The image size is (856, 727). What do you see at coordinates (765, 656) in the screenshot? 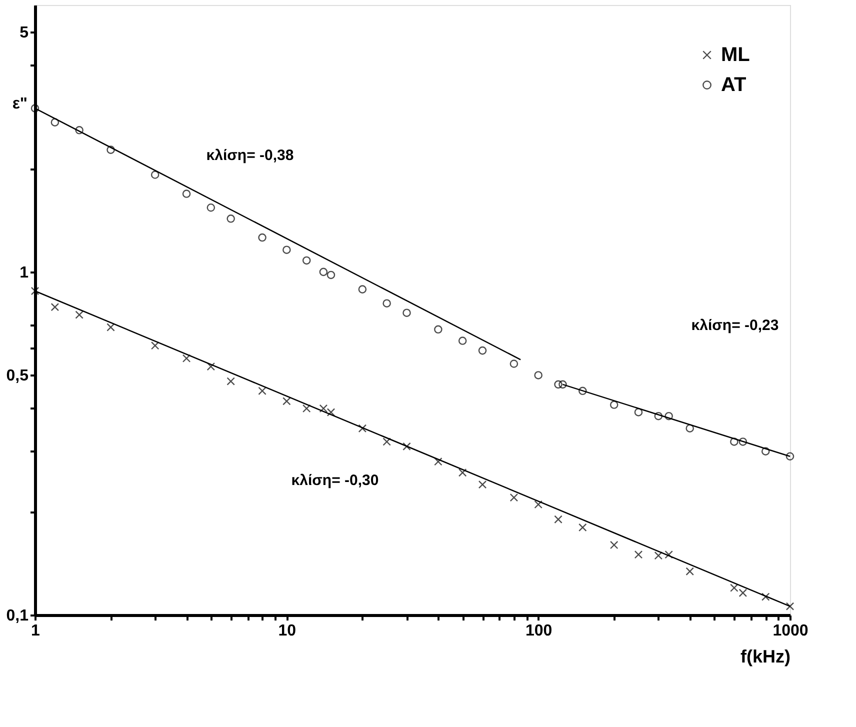
I see `x-axis-title: f(kHz)` at bounding box center [765, 656].